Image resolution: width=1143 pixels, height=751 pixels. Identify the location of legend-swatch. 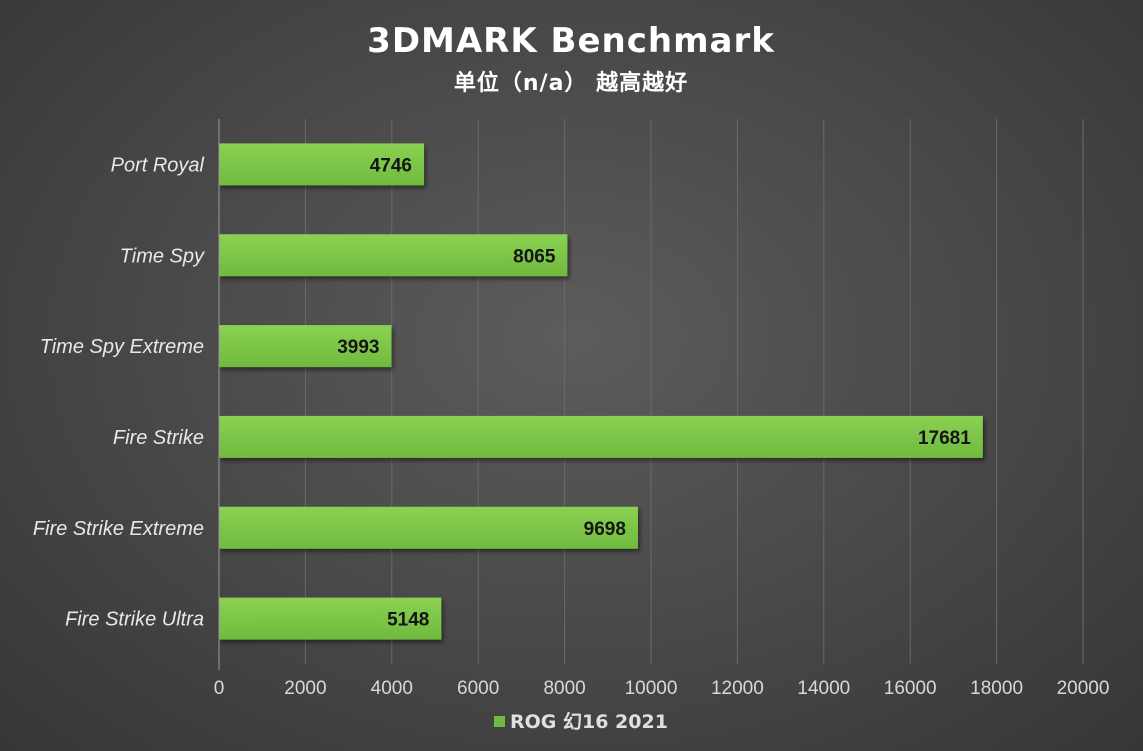
(499, 721).